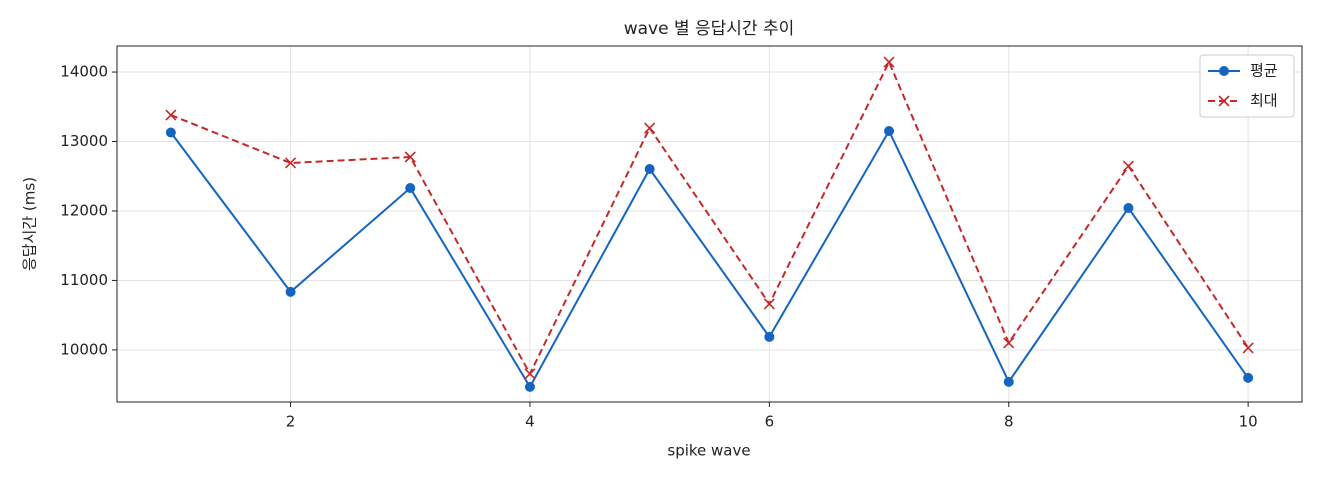 Image resolution: width=1320 pixels, height=480 pixels. Describe the element at coordinates (1248, 422) in the screenshot. I see `x-tick-label: 10` at that location.